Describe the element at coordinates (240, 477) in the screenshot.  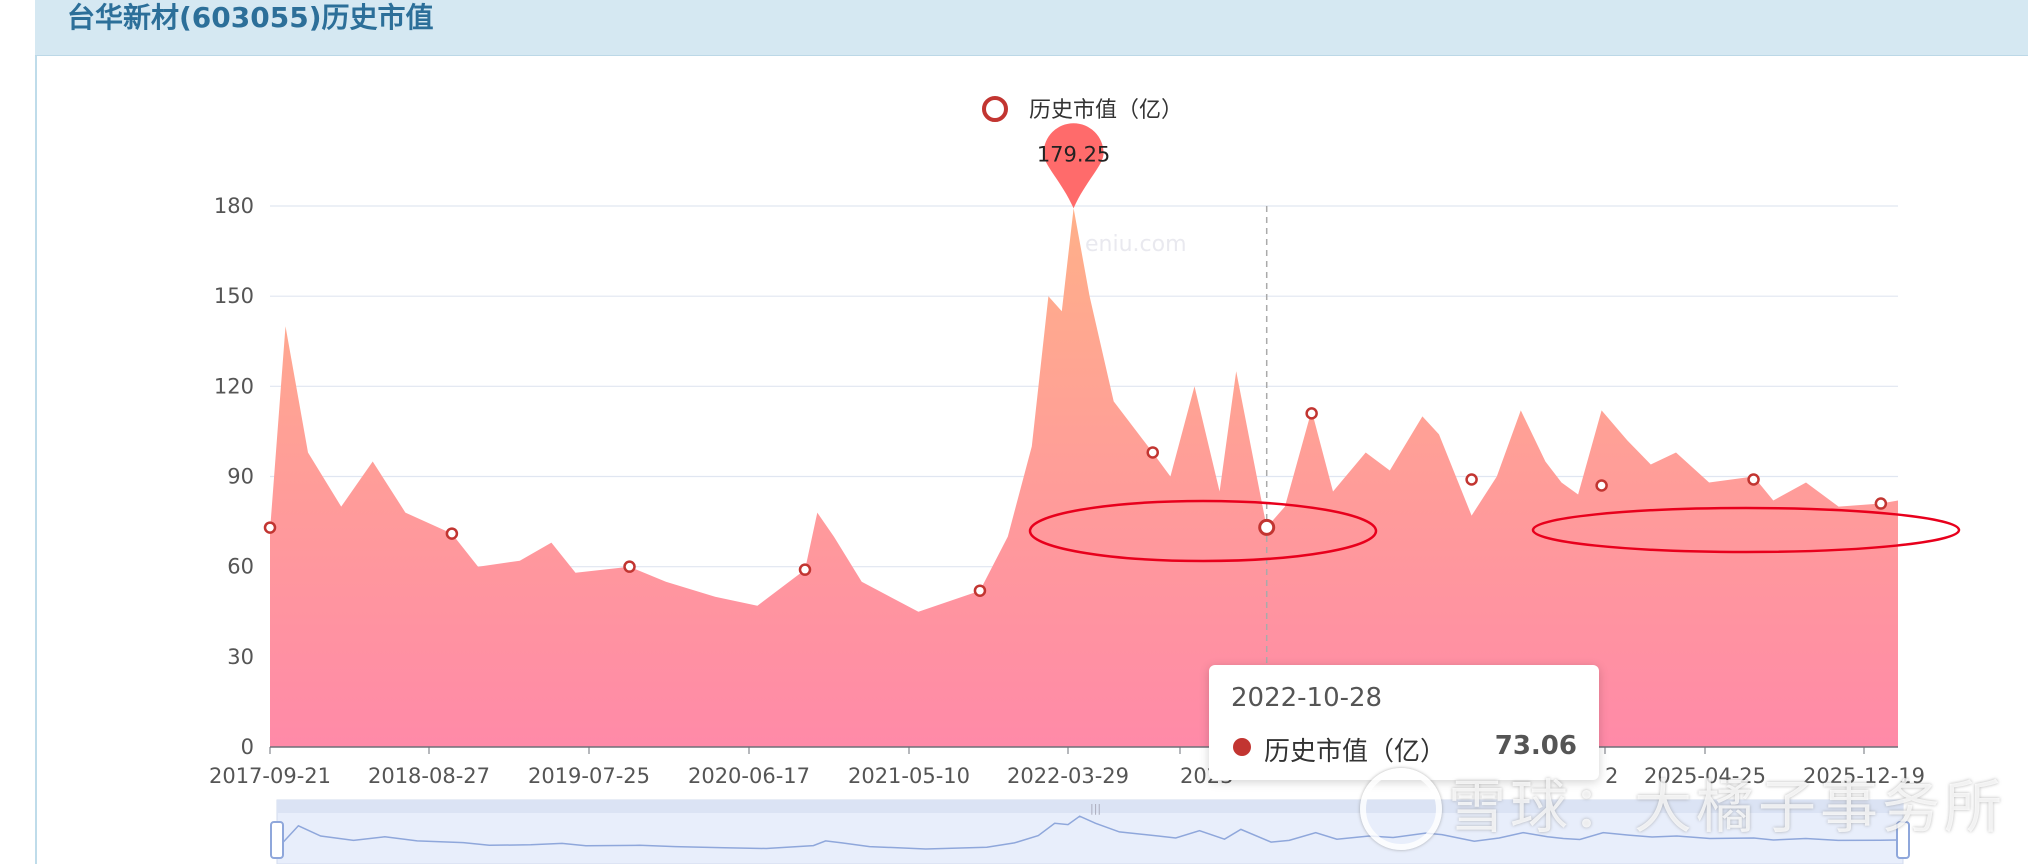
I see `y-tick-label: 90` at that location.